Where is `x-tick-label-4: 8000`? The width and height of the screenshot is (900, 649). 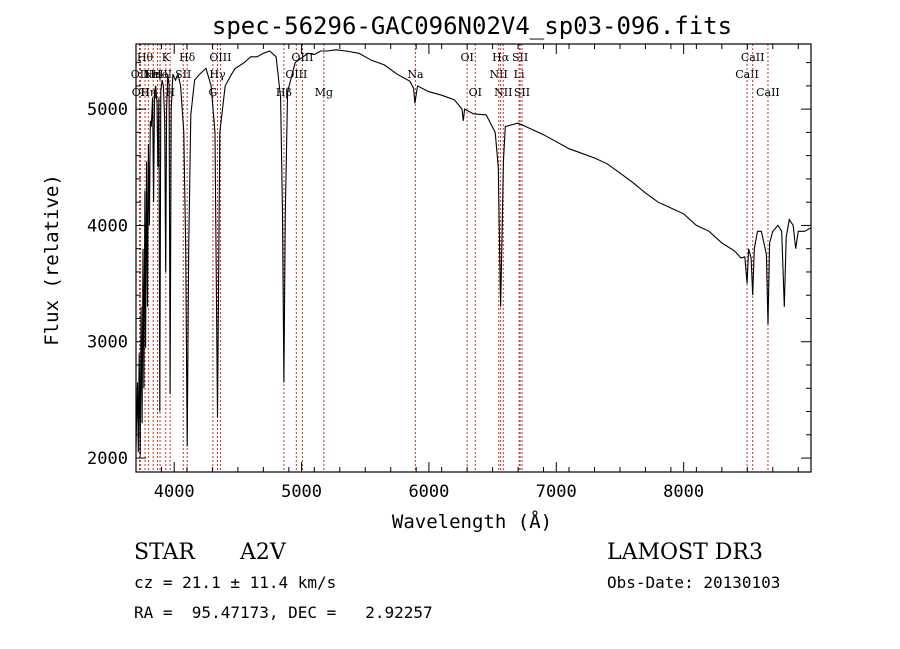 x-tick-label-4: 8000 is located at coordinates (683, 492).